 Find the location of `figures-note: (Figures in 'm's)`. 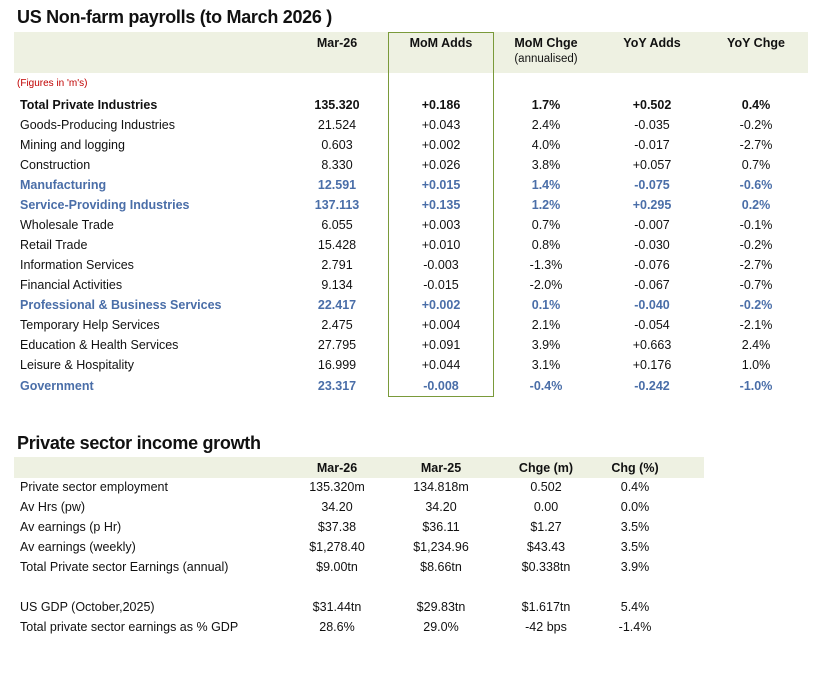

figures-note: (Figures in 'm's) is located at coordinates (52, 83).